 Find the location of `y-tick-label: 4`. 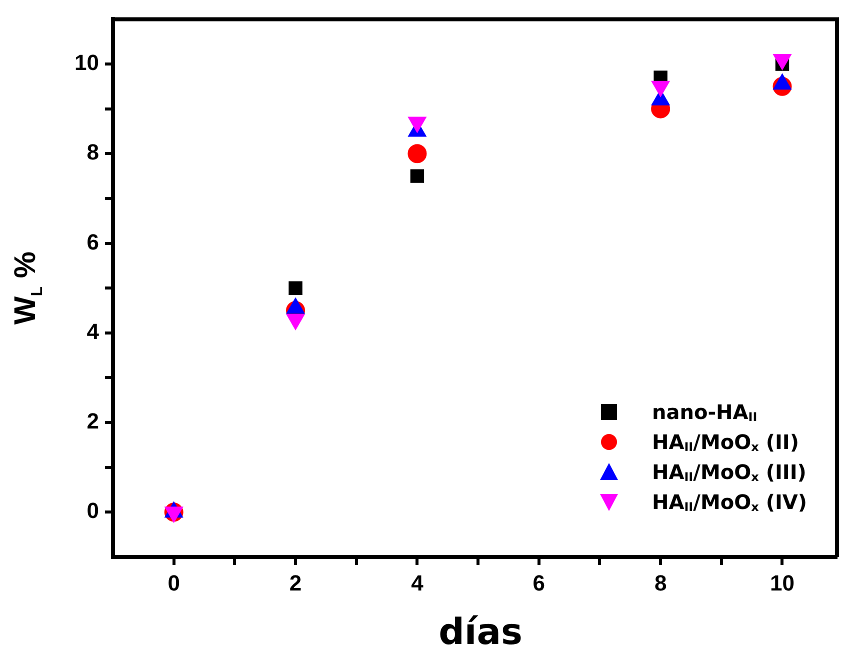

y-tick-label: 4 is located at coordinates (93, 331).